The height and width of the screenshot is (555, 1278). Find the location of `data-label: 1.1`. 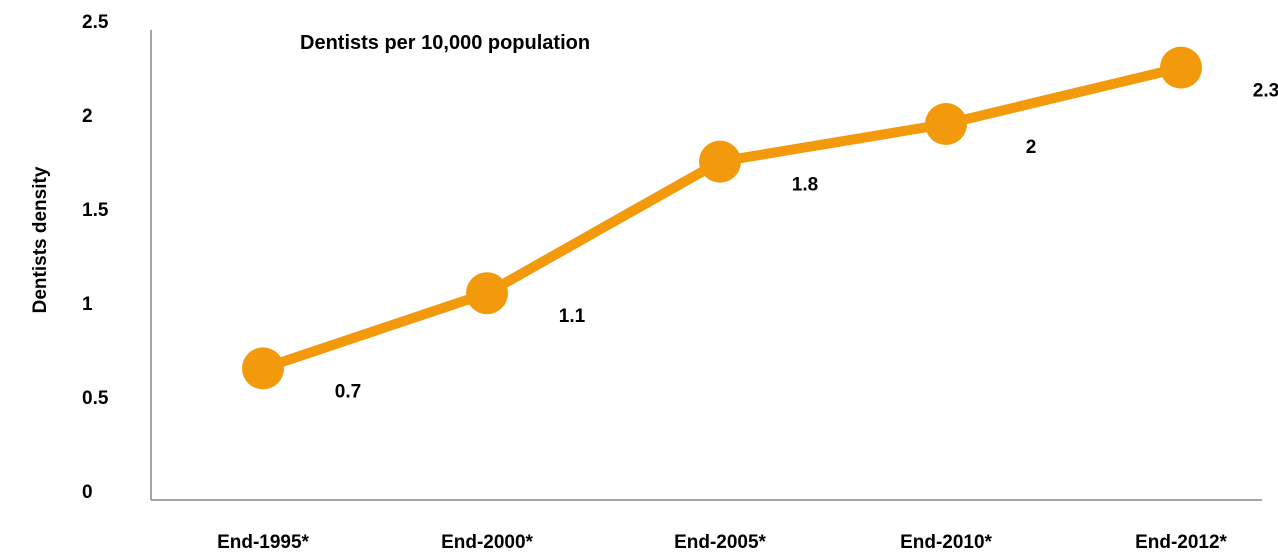

data-label: 1.1 is located at coordinates (572, 316).